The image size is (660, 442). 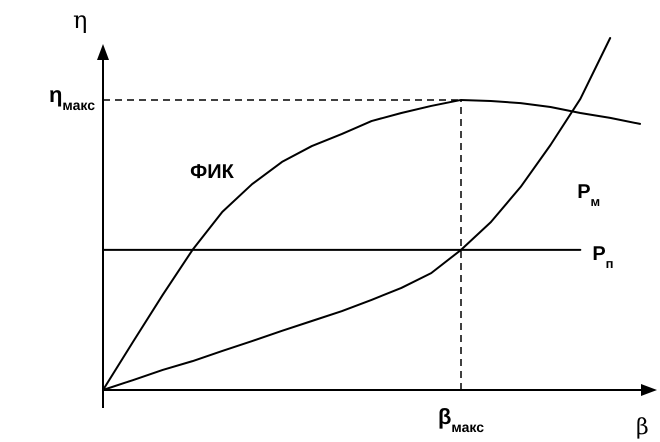 What do you see at coordinates (588, 194) in the screenshot?
I see `text: P$_{м}$` at bounding box center [588, 194].